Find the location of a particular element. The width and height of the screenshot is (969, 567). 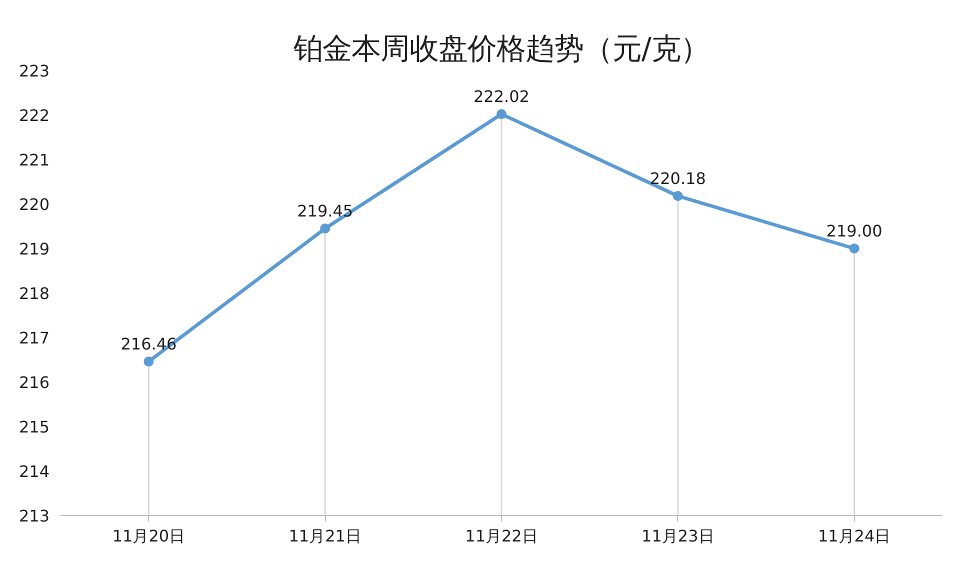

data-label: 219.00 is located at coordinates (854, 231).